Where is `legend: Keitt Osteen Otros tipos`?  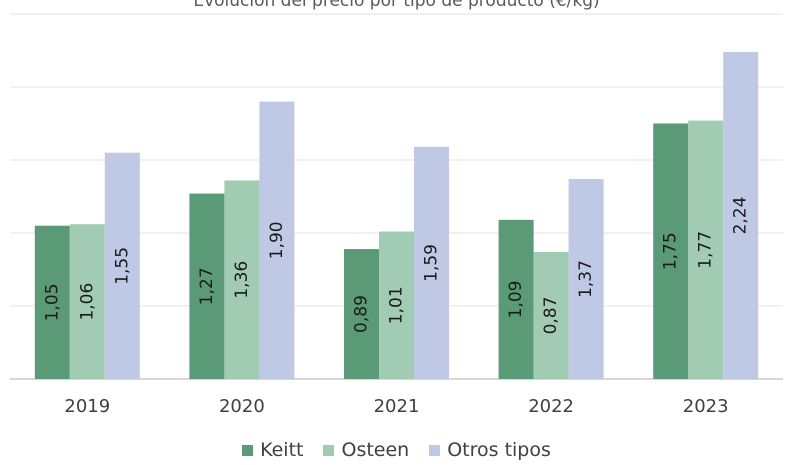
legend: Keitt Osteen Otros tipos is located at coordinates (396, 450).